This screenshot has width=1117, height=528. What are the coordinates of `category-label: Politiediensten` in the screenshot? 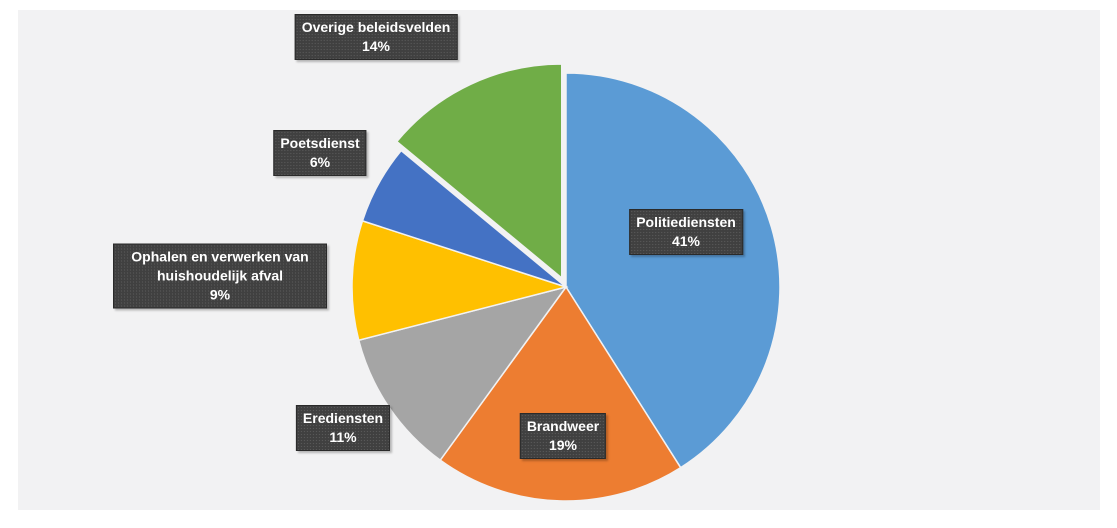 It's located at (686, 222).